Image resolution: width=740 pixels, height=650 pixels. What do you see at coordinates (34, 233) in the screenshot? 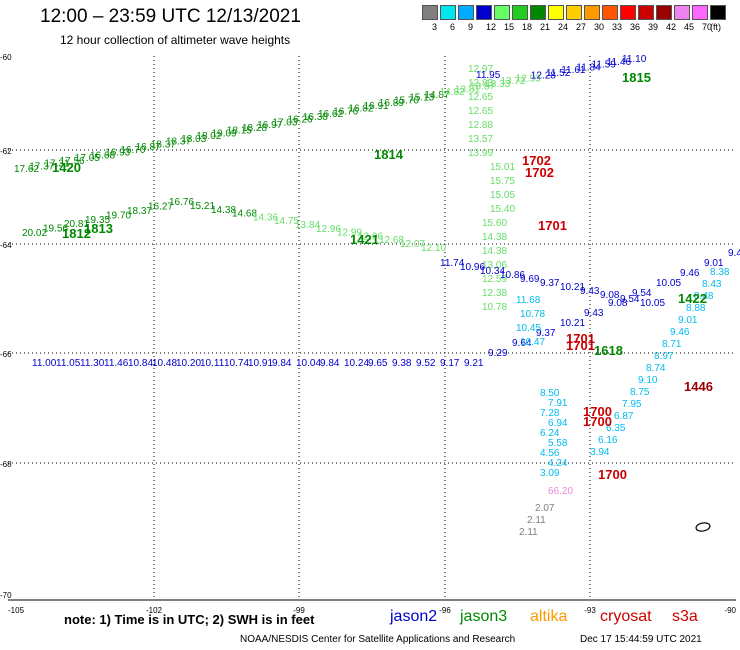
I see `swh-label: 20.02` at bounding box center [34, 233].